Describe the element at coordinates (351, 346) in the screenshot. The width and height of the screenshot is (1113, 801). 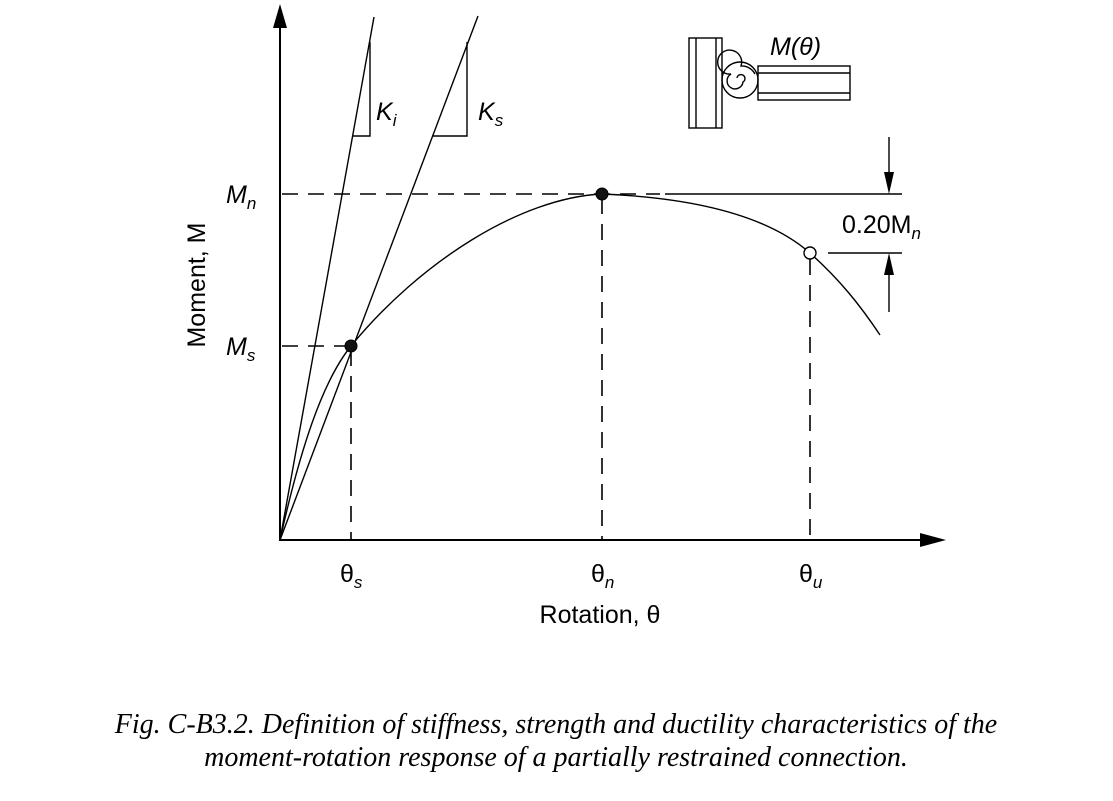
I see `service-point` at that location.